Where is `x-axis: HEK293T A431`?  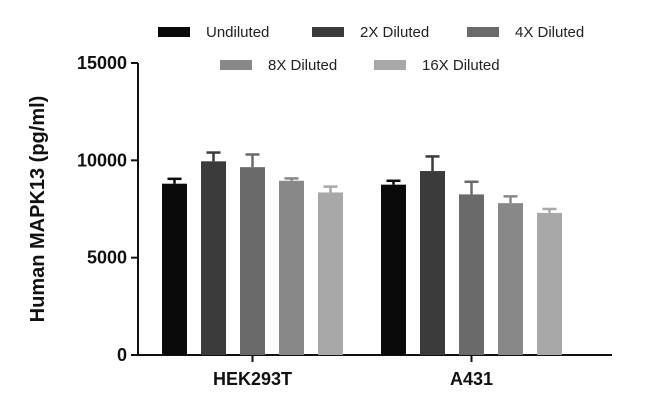
x-axis: HEK293T A431 is located at coordinates (375, 371).